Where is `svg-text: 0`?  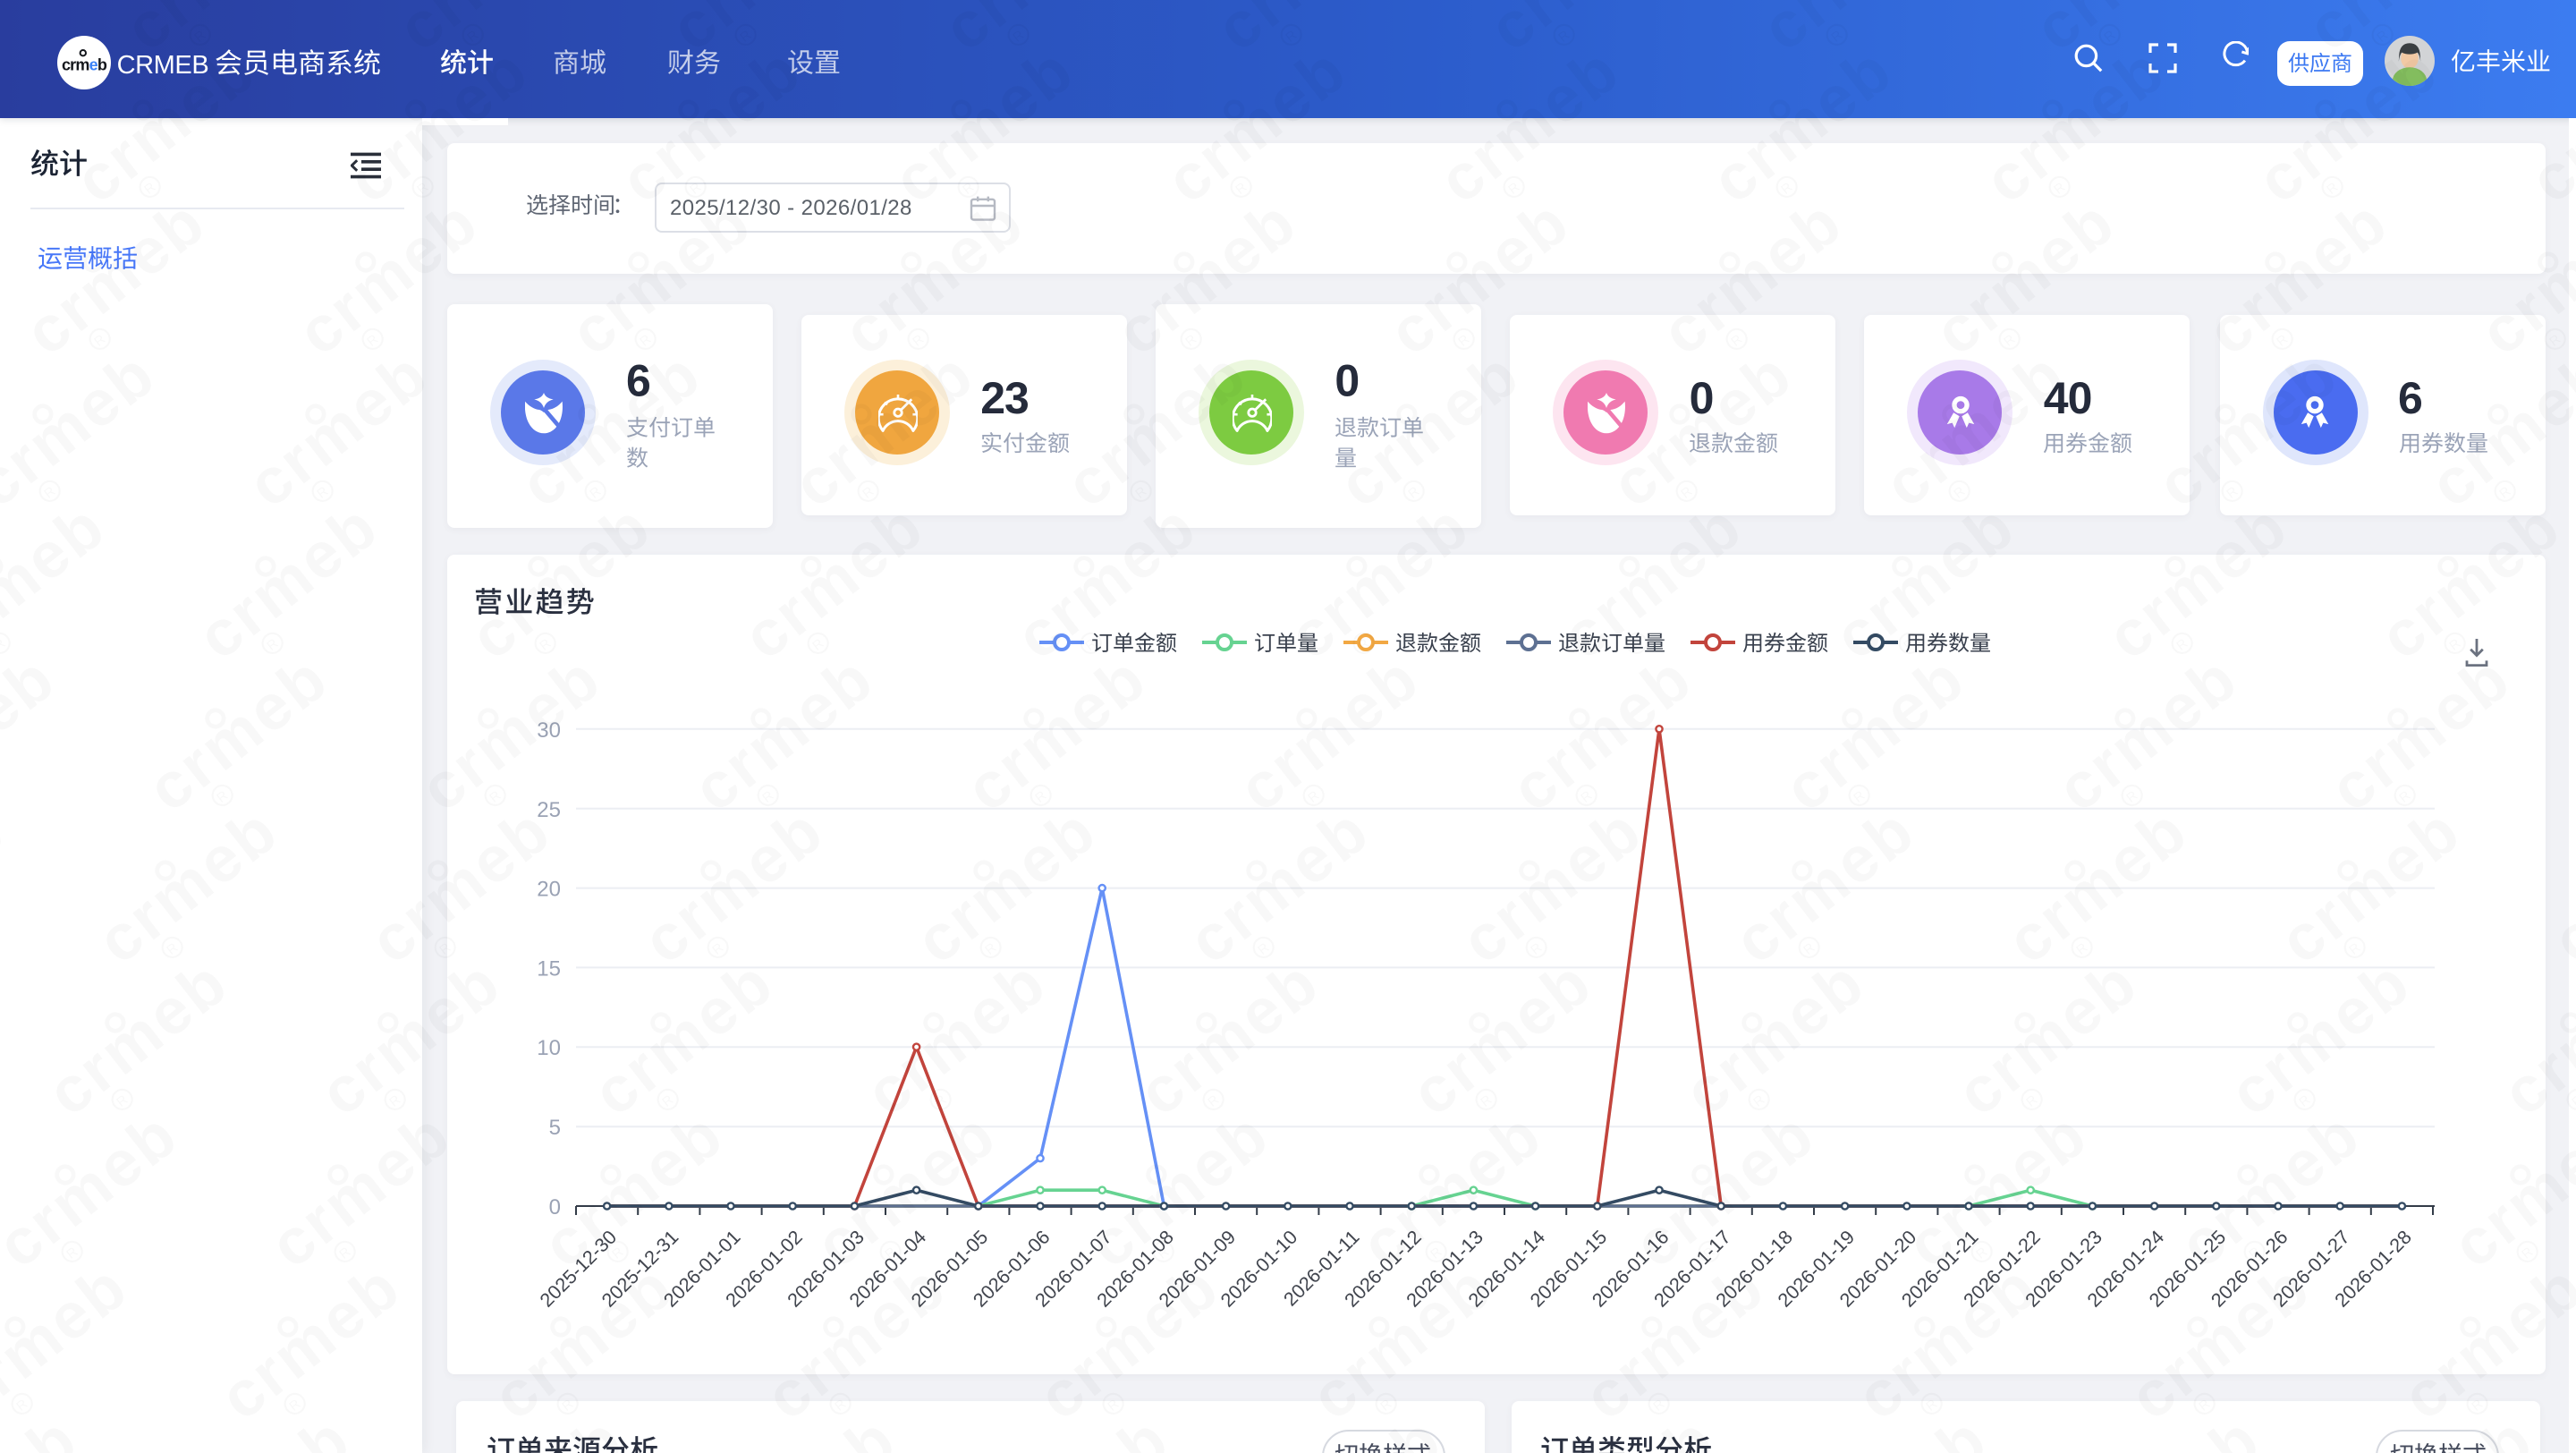
svg-text: 0 is located at coordinates (555, 1207).